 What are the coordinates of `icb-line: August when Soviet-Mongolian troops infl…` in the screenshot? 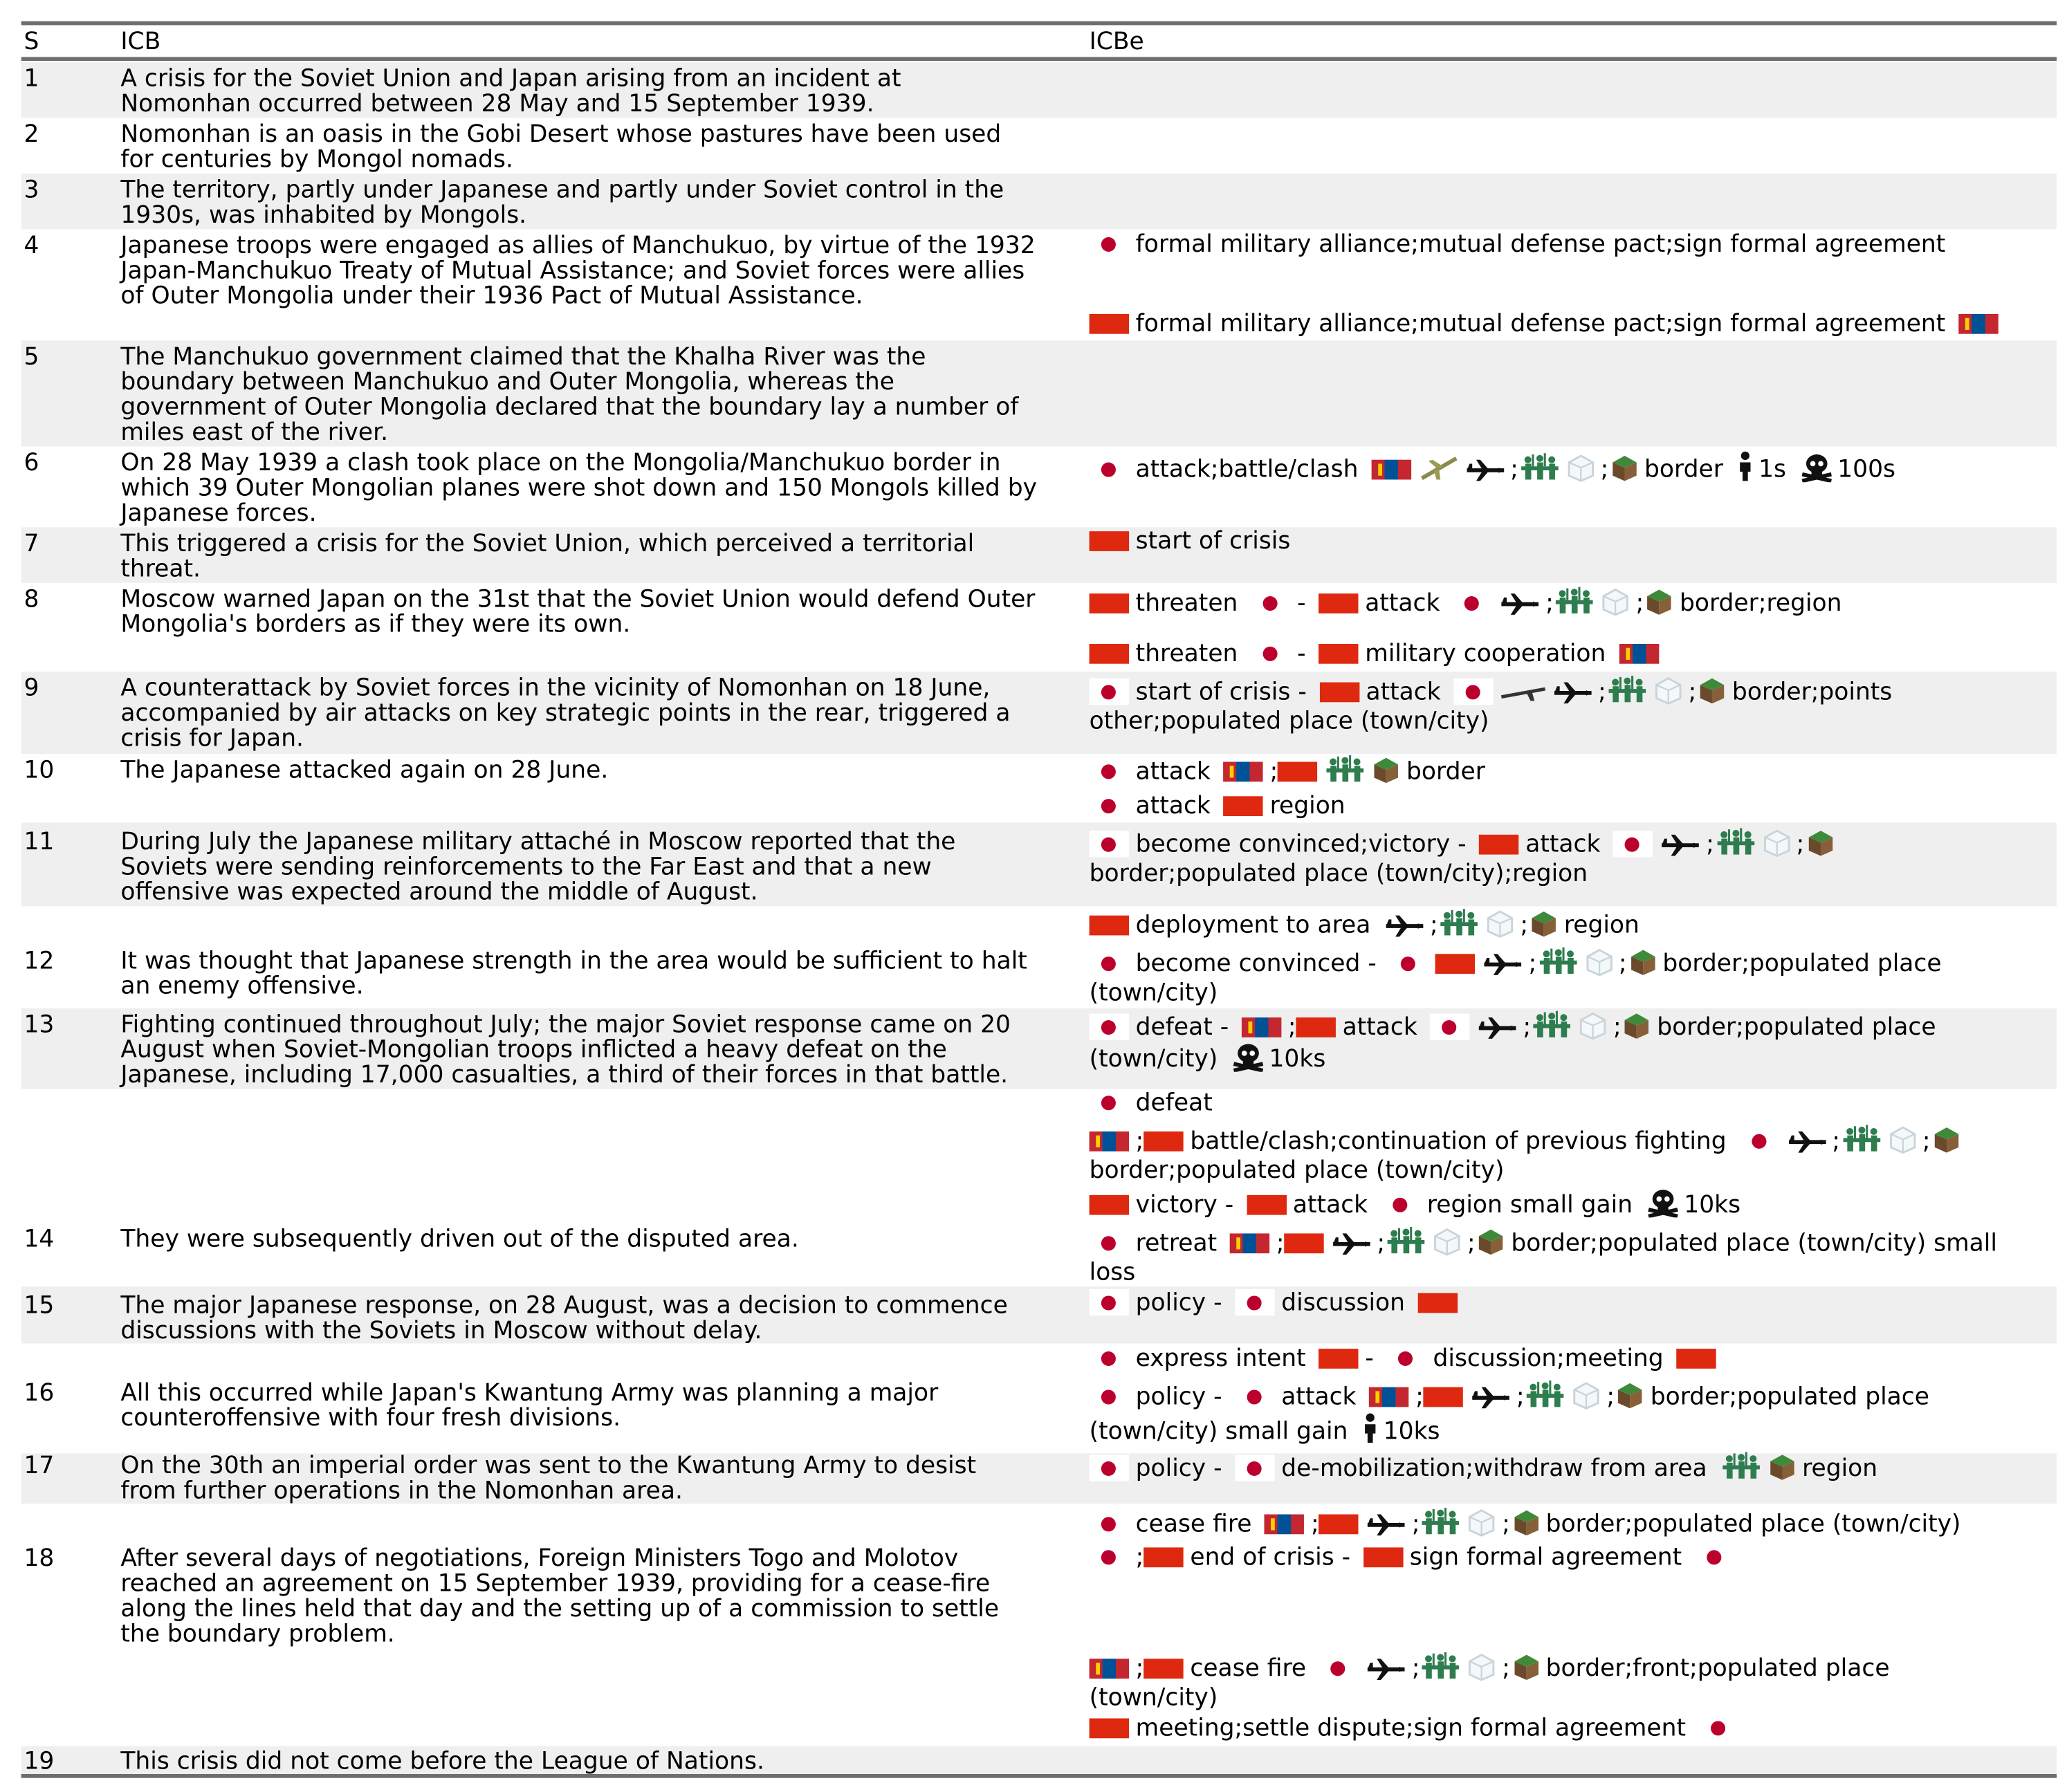 It's located at (534, 1049).